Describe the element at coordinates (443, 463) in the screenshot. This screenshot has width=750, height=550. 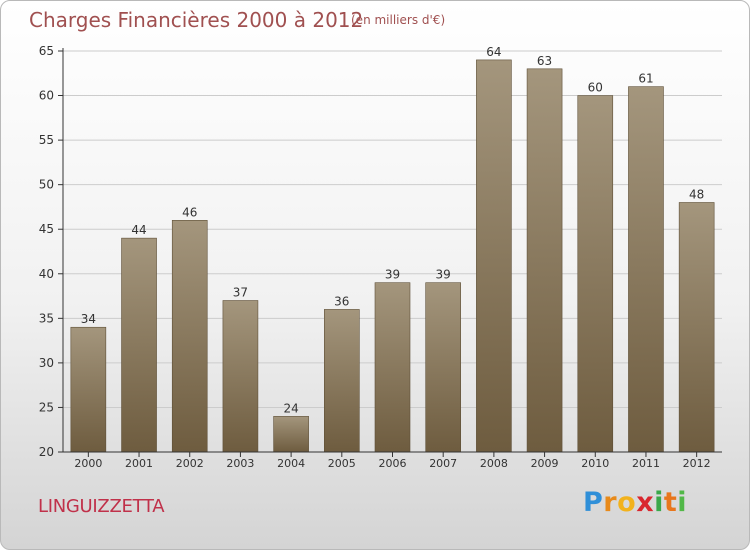
I see `x-tick-label: 2007` at that location.